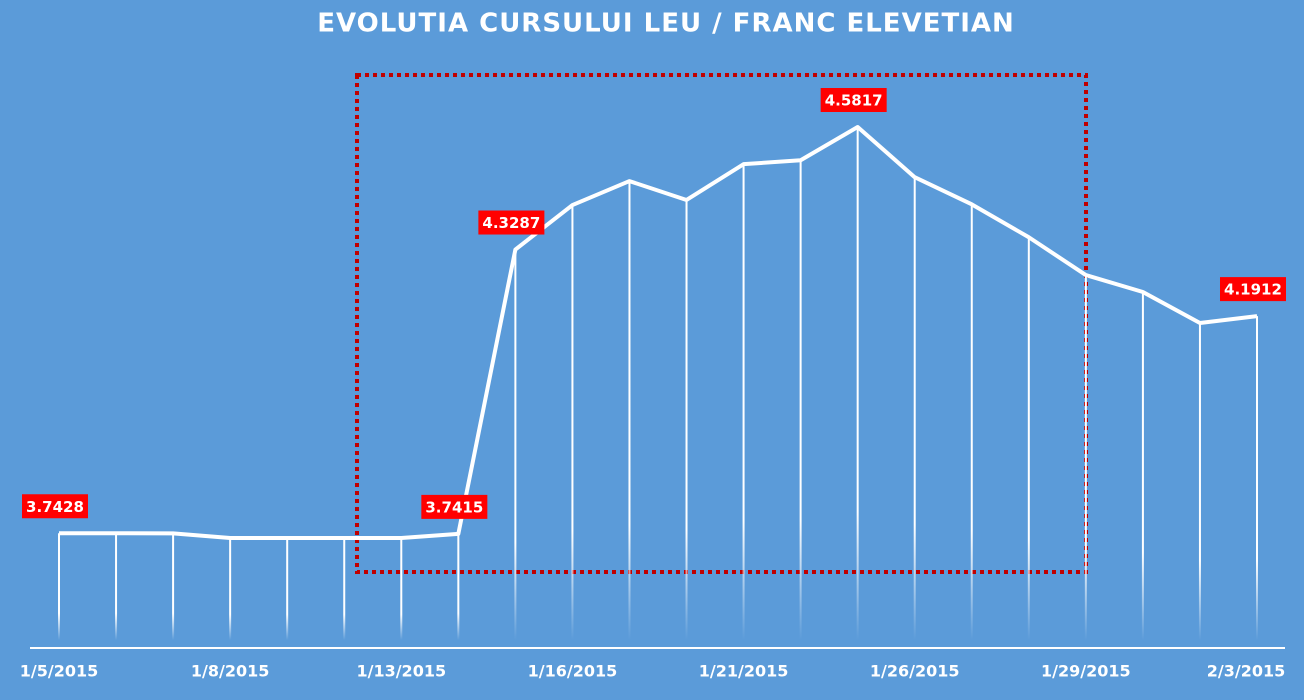 This screenshot has height=700, width=1304. Describe the element at coordinates (230, 671) in the screenshot. I see `x-tick-label: 1/8/2015` at that location.